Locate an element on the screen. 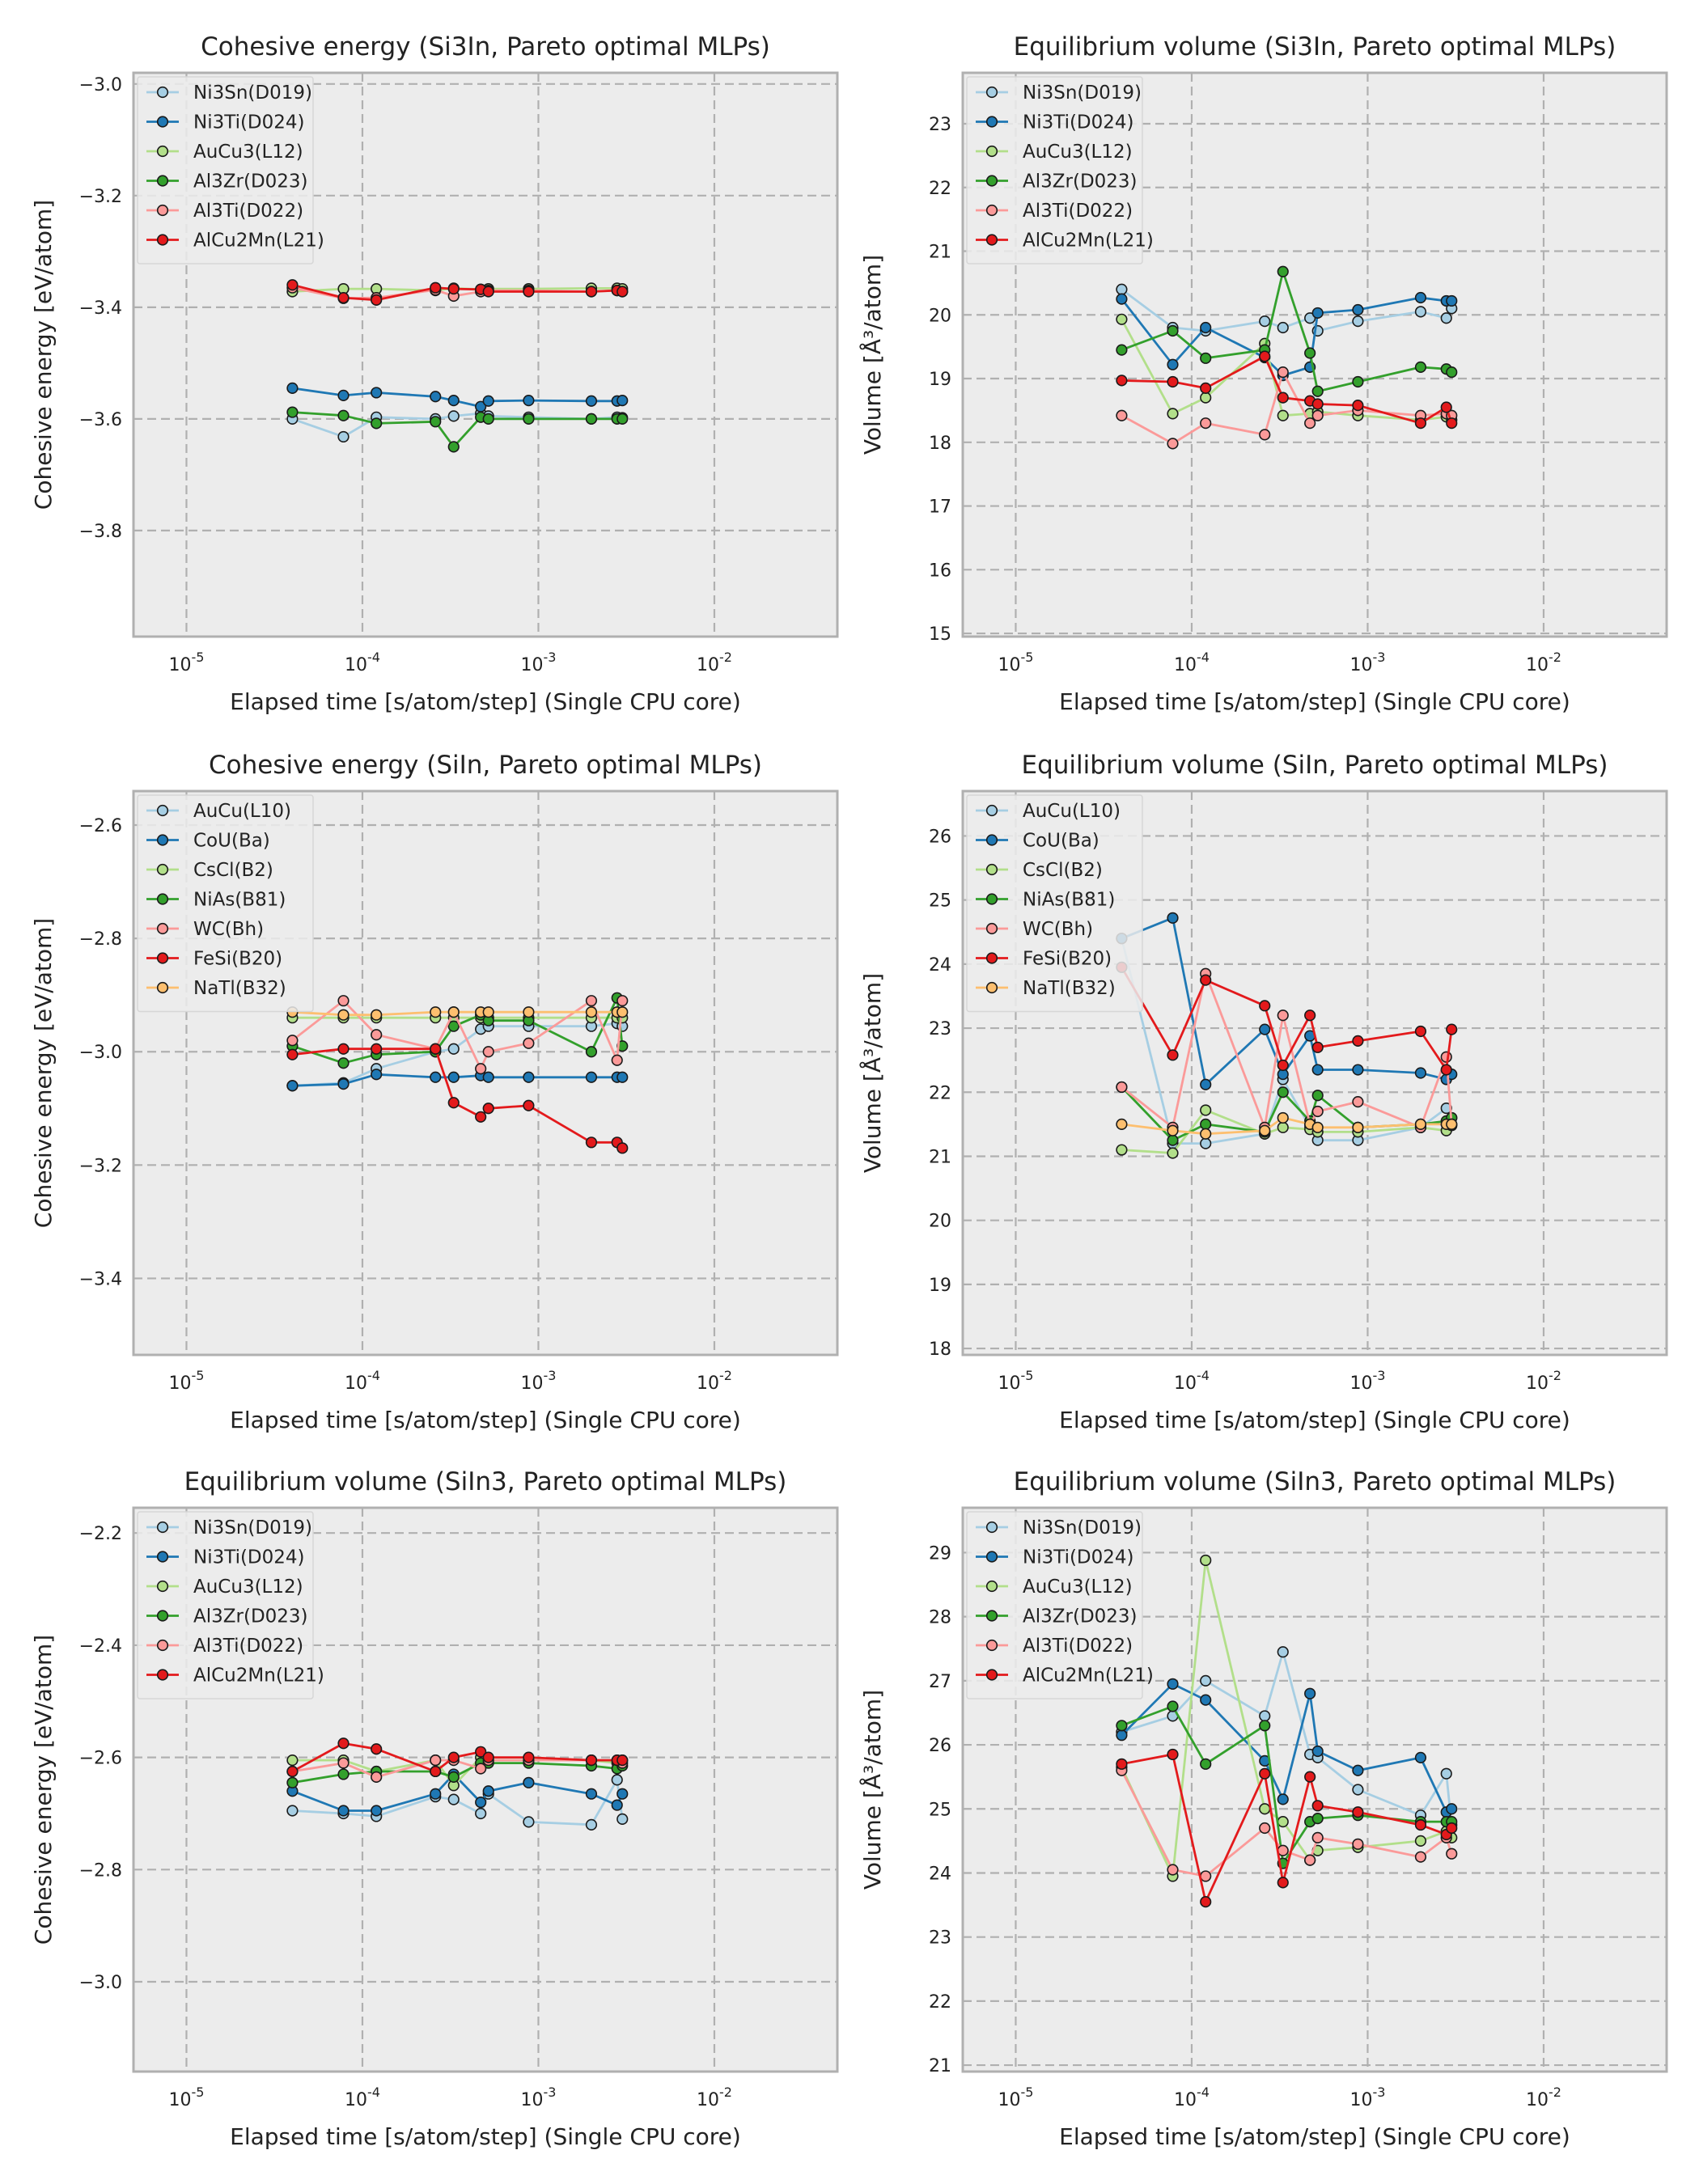  legend-label: CsCl(B2) is located at coordinates (233, 870).